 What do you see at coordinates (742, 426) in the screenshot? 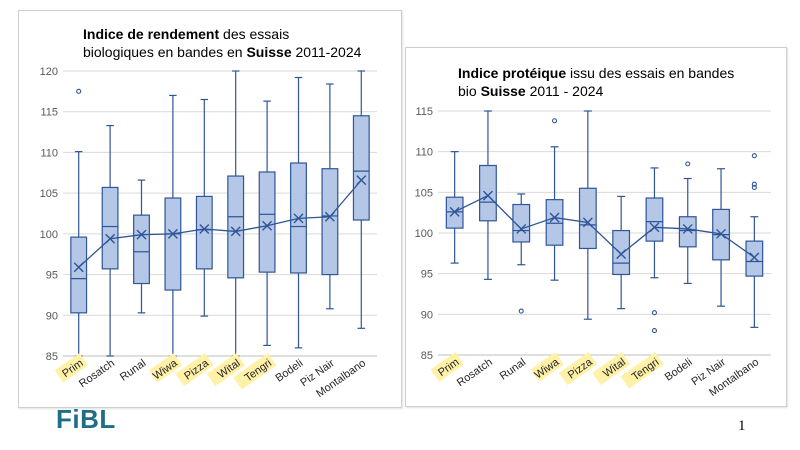
I see `page-number: 1` at bounding box center [742, 426].